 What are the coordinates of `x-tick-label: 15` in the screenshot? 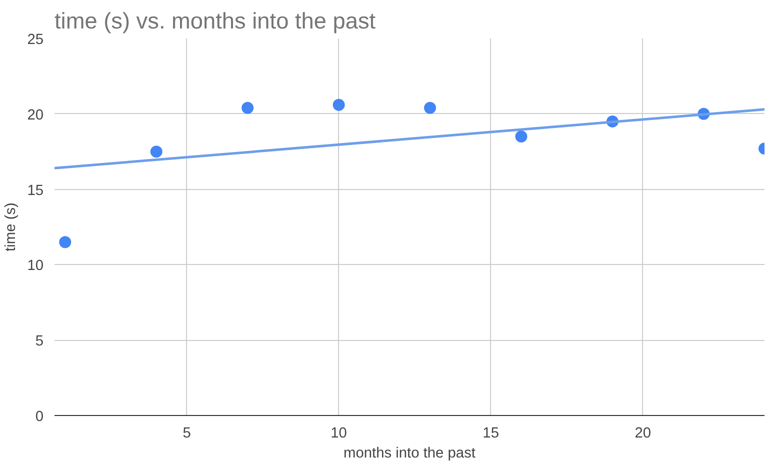 It's located at (490, 434).